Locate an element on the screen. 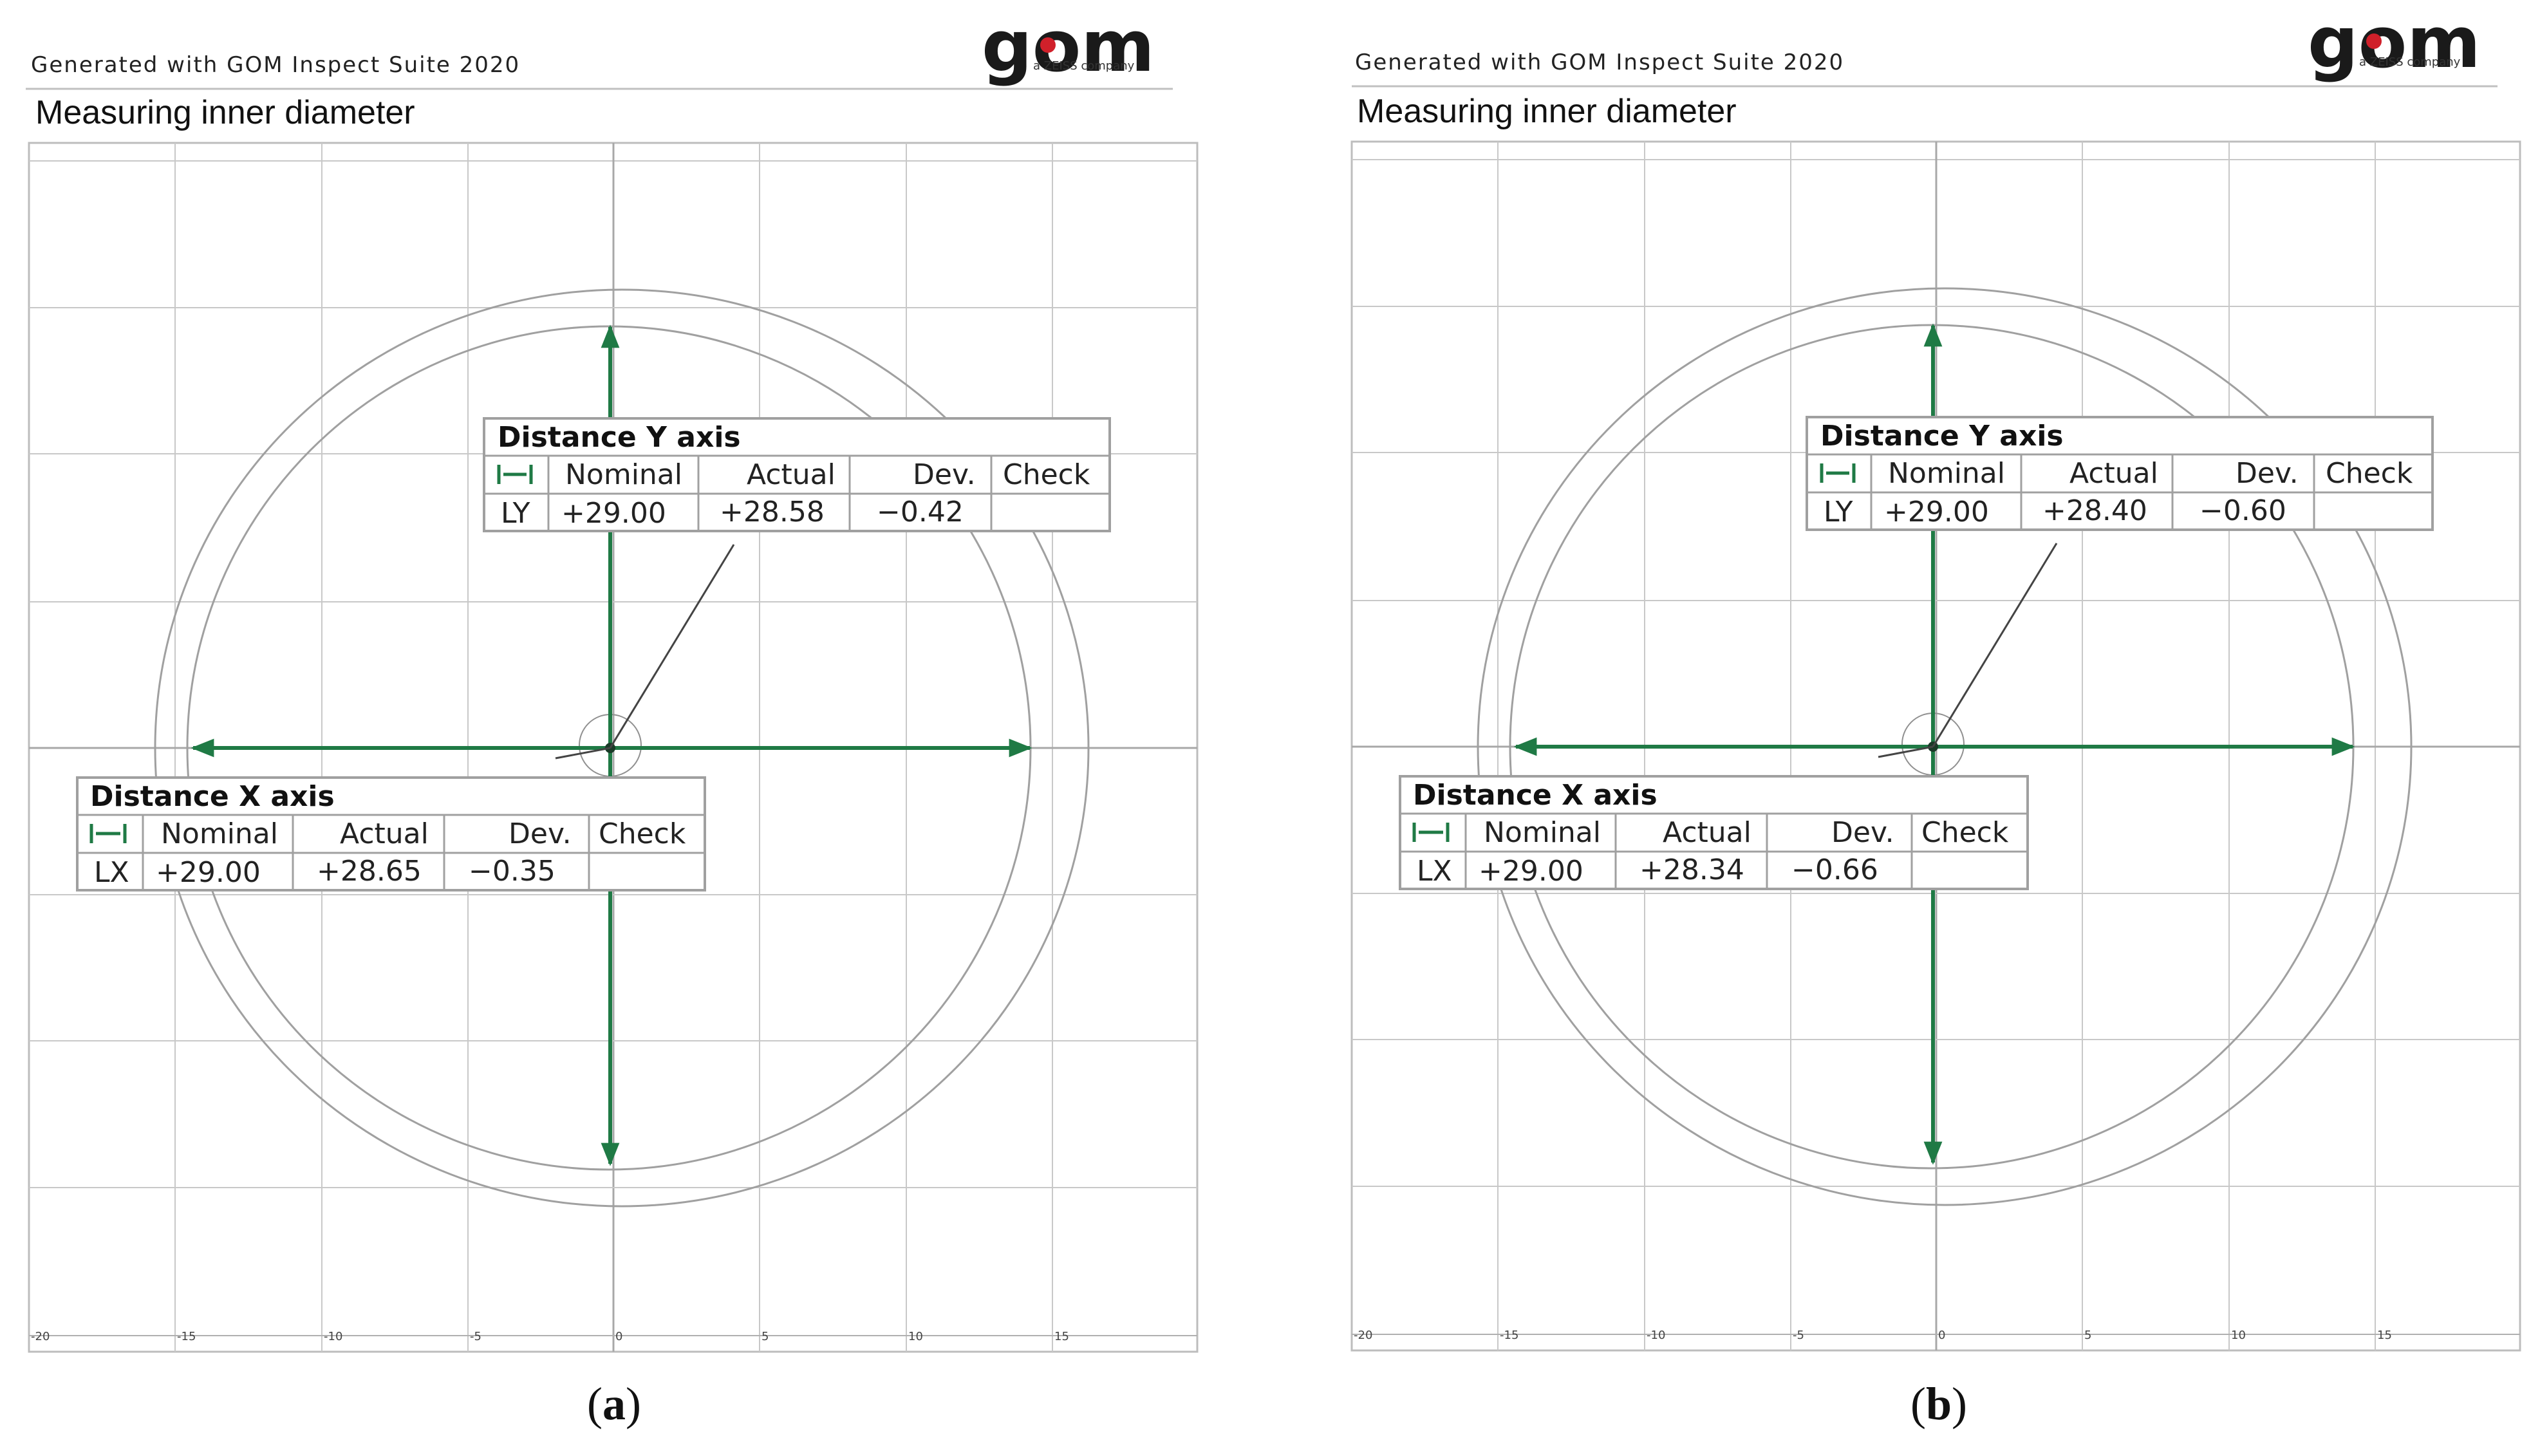 The height and width of the screenshot is (1456, 2540). actual-value: +28.58 is located at coordinates (773, 512).